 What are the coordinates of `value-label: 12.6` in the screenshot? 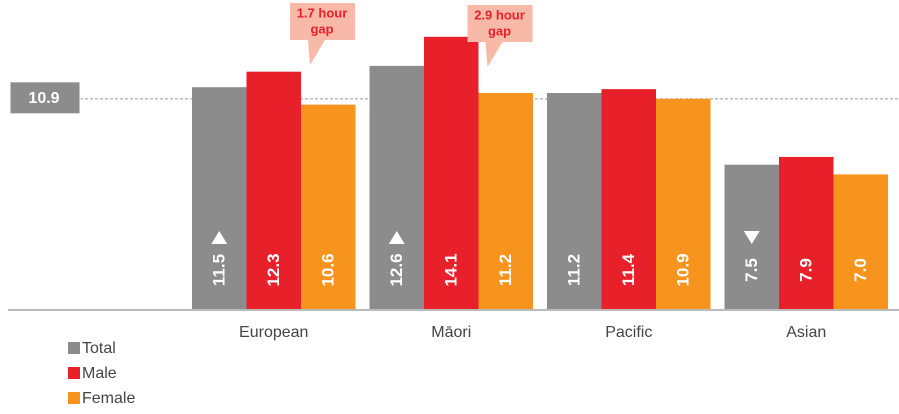 It's located at (396, 269).